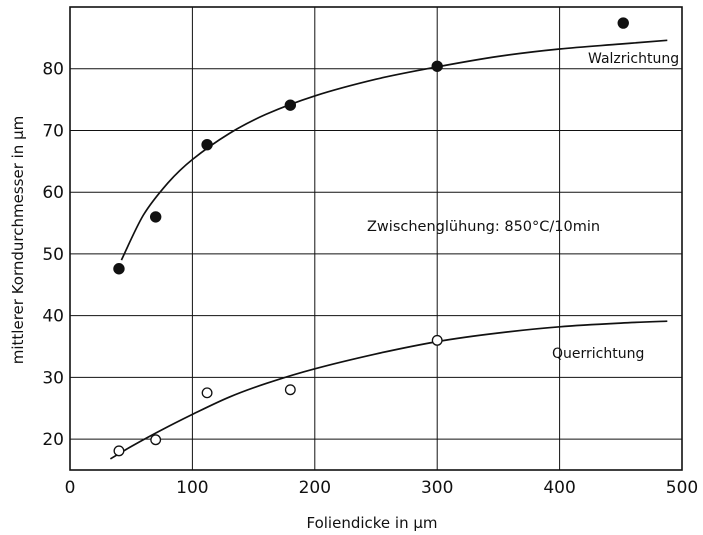  Describe the element at coordinates (483, 227) in the screenshot. I see `annotation-intermediate-annealing: Zwischenglühung: 850°C/10min` at that location.